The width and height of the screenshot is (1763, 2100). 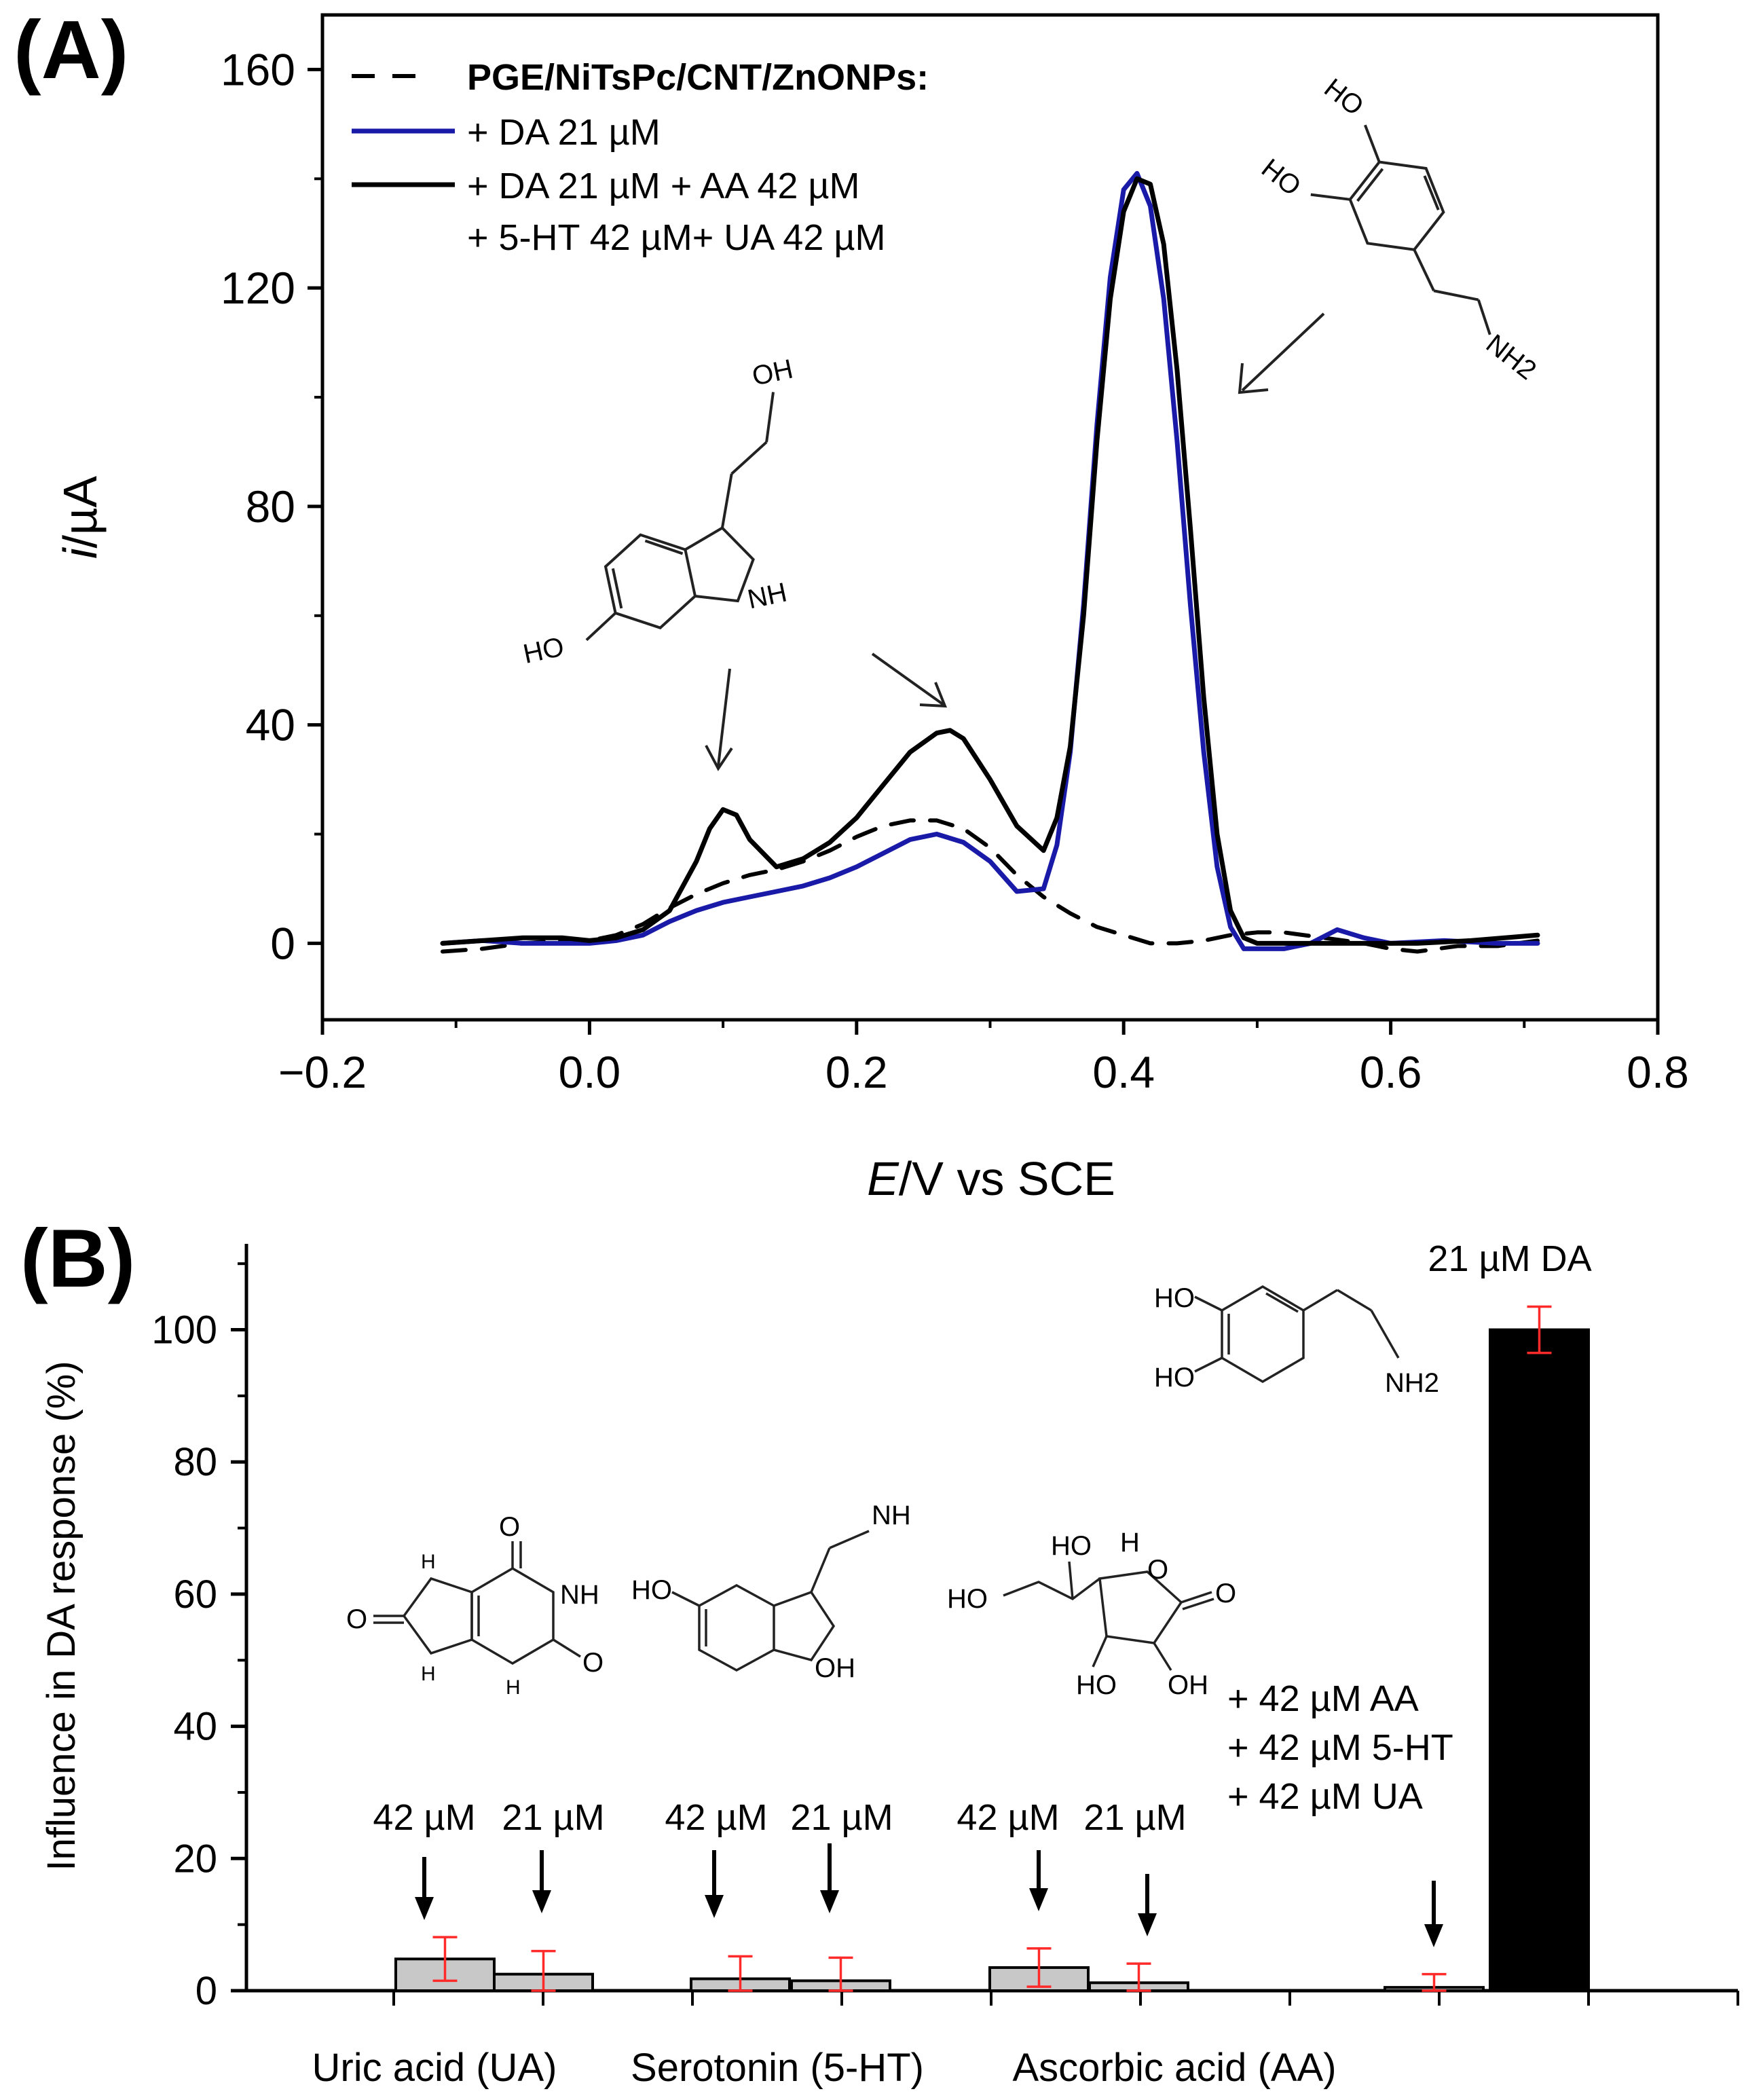 What do you see at coordinates (1174, 1378) in the screenshot?
I see `da-b-ho-2: HO` at bounding box center [1174, 1378].